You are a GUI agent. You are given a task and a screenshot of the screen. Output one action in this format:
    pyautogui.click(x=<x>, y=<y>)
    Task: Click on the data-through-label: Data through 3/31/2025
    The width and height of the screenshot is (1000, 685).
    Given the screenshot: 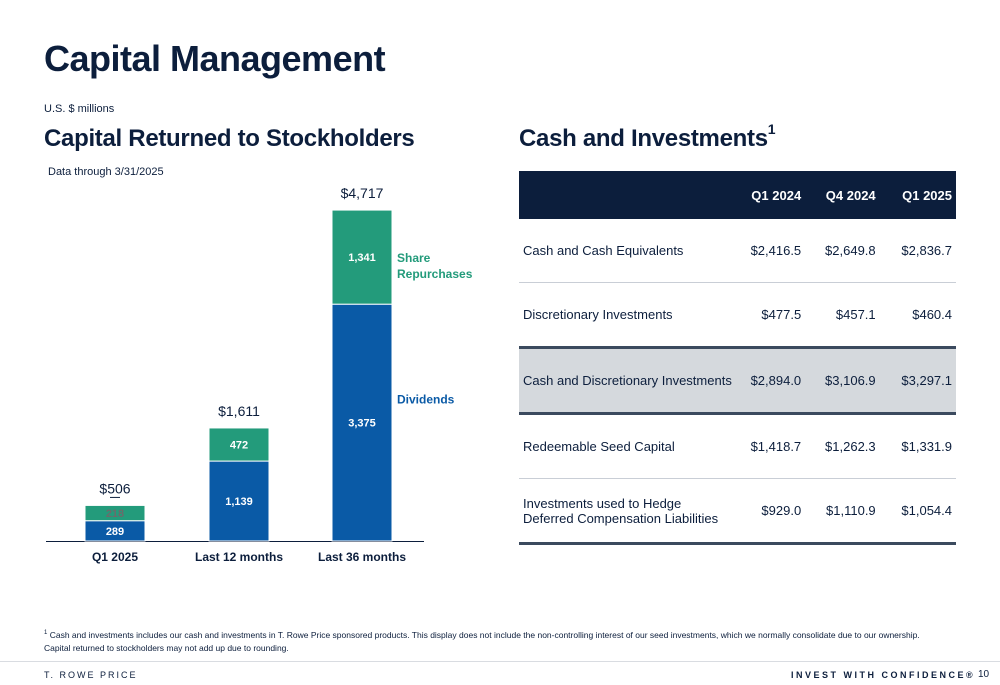 What is the action you would take?
    pyautogui.click(x=106, y=172)
    